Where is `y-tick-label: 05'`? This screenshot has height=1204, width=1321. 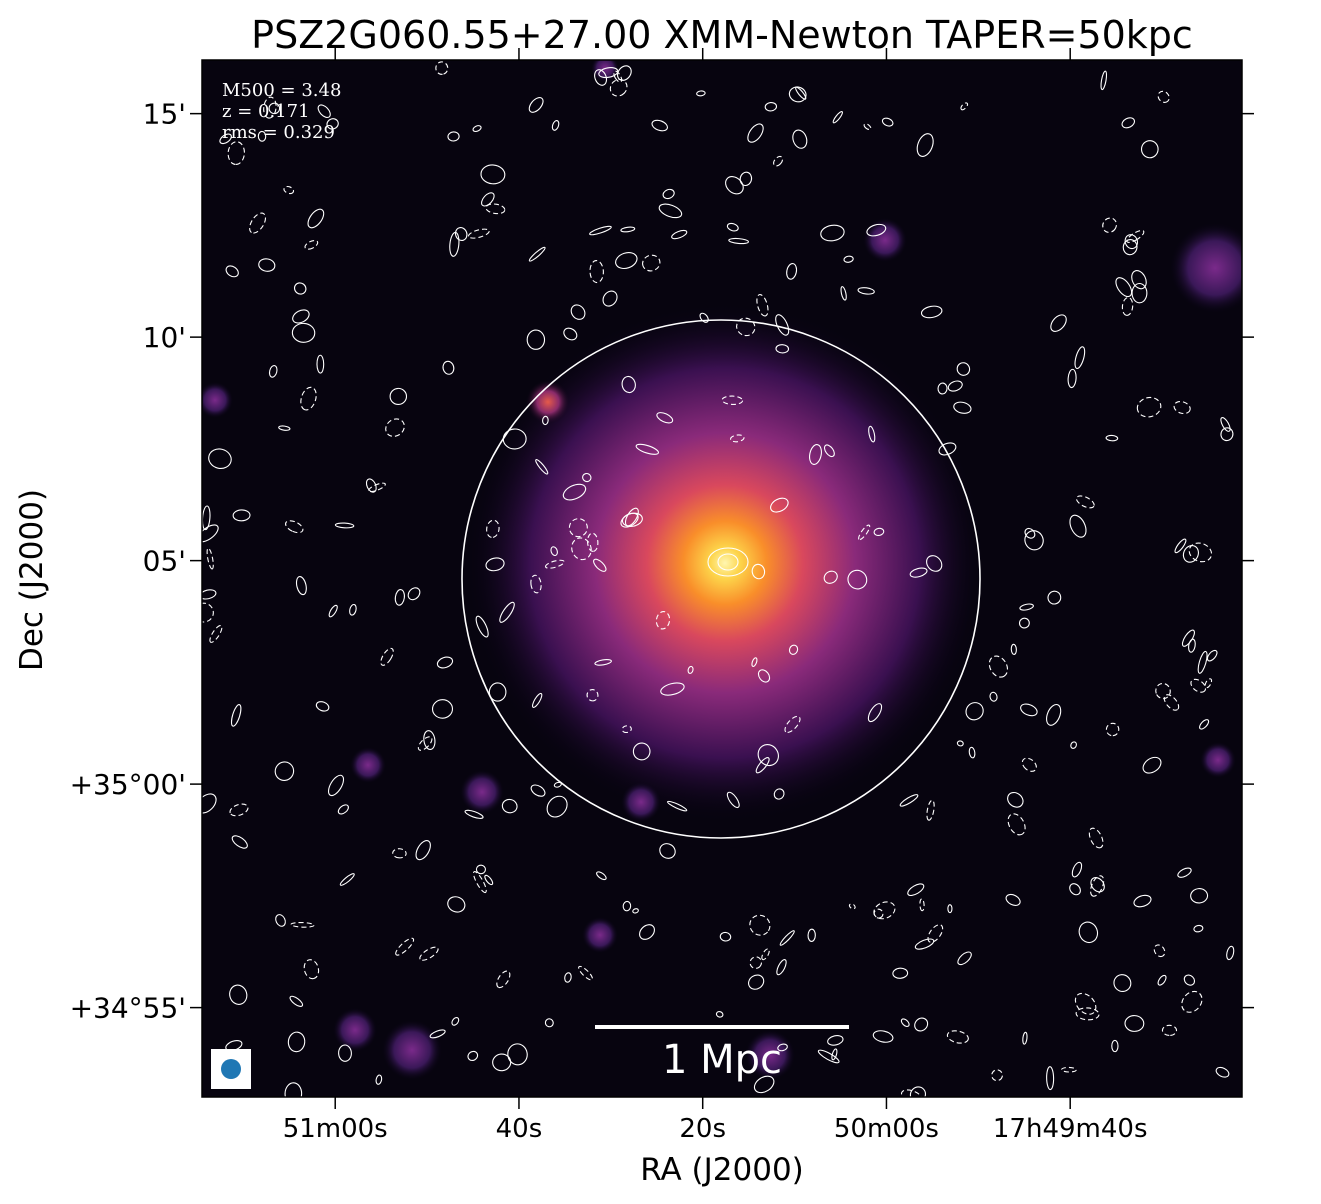 y-tick-label: 05' is located at coordinates (164, 561).